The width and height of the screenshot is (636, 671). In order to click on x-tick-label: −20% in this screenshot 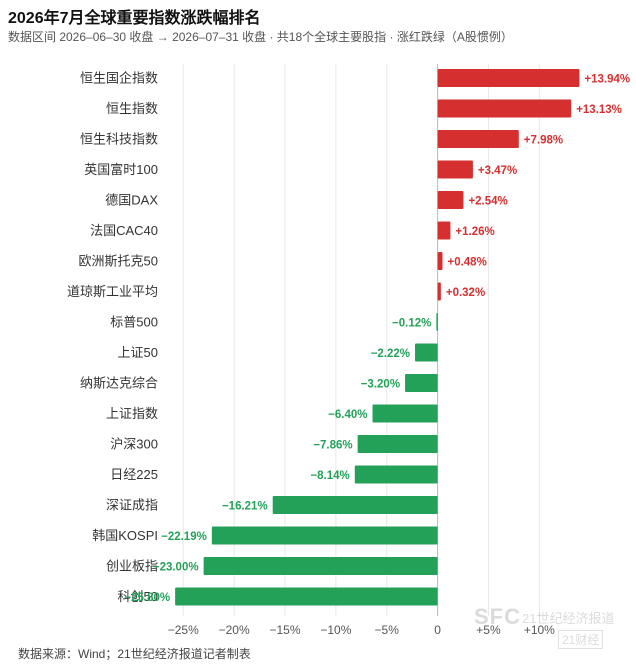, I will do `click(234, 630)`.